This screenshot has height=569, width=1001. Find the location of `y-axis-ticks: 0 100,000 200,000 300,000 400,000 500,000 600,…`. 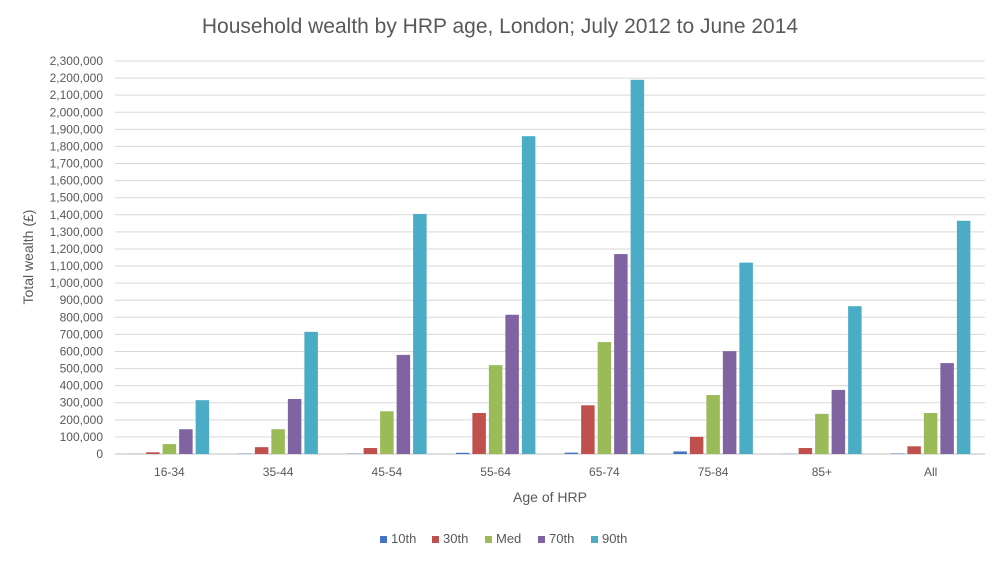

y-axis-ticks: 0 100,000 200,000 300,000 400,000 500,000 600,… is located at coordinates (77, 257).